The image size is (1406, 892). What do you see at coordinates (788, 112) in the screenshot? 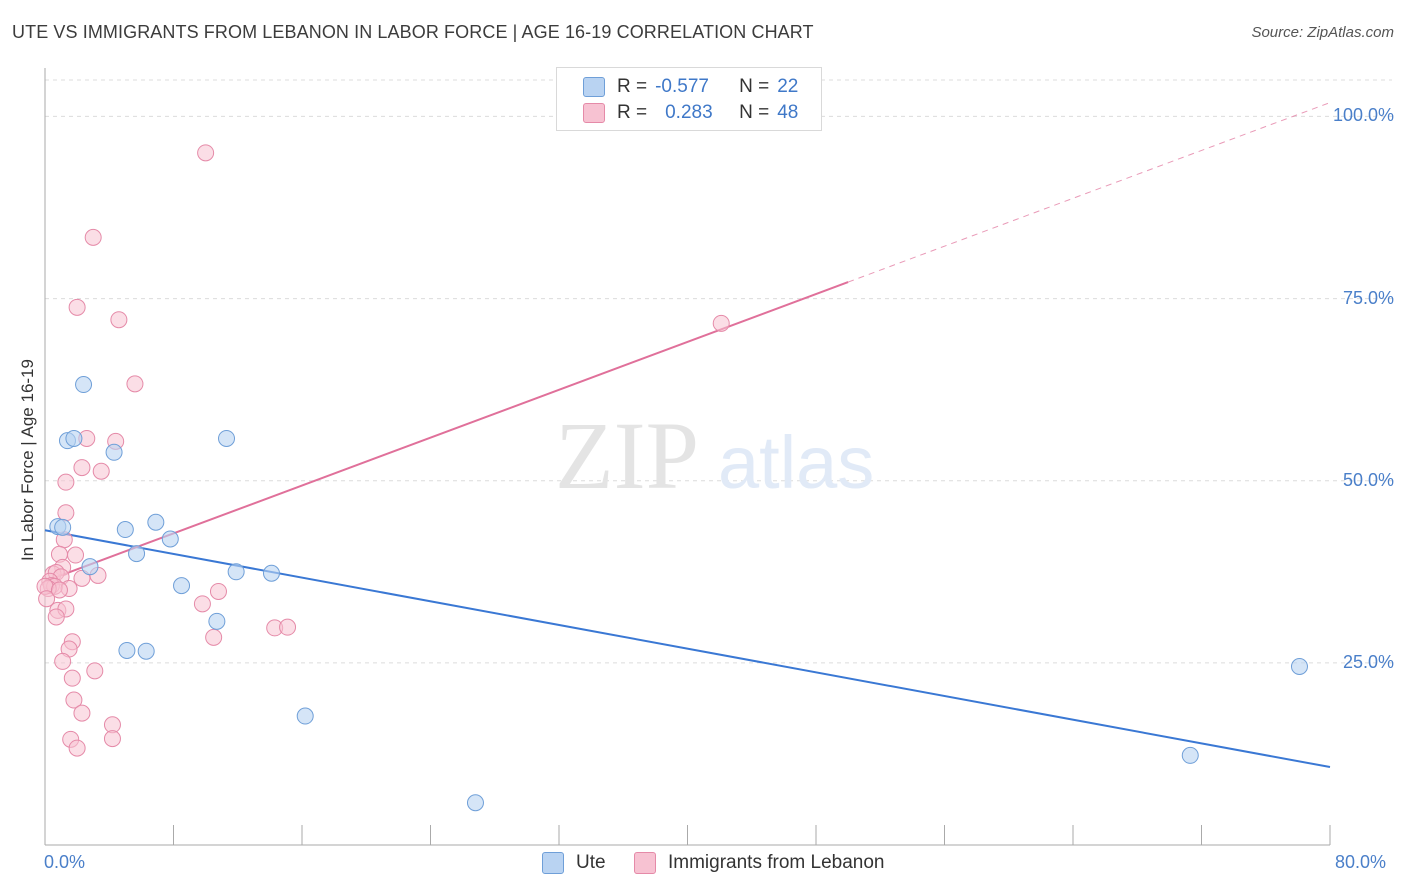
I see `legend-n-value-lebanon: 48` at bounding box center [788, 112].